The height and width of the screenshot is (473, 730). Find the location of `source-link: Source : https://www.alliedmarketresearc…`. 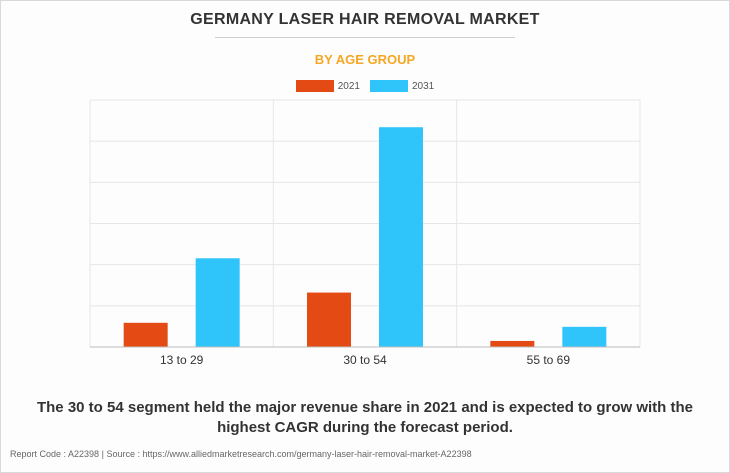

source-link: Source : https://www.alliedmarketresearc… is located at coordinates (289, 454).